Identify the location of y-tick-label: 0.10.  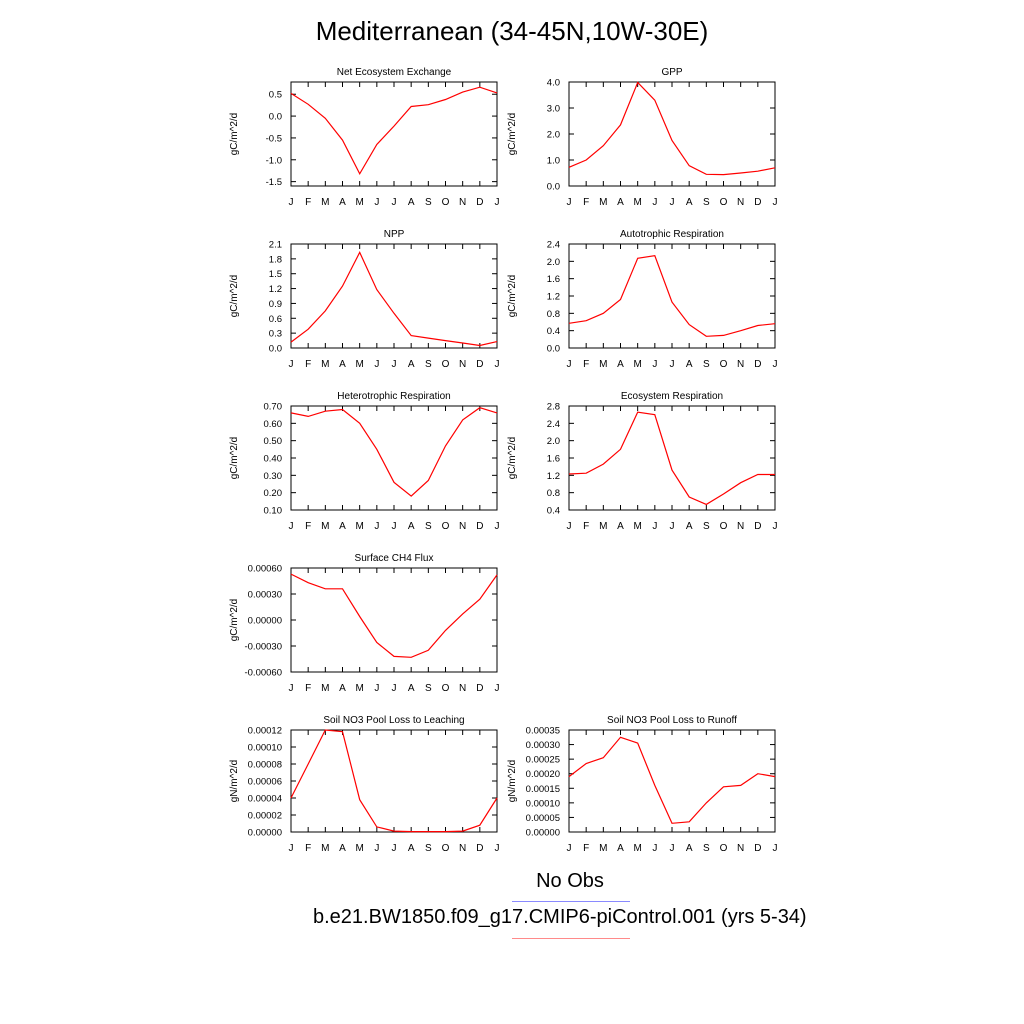
(273, 511).